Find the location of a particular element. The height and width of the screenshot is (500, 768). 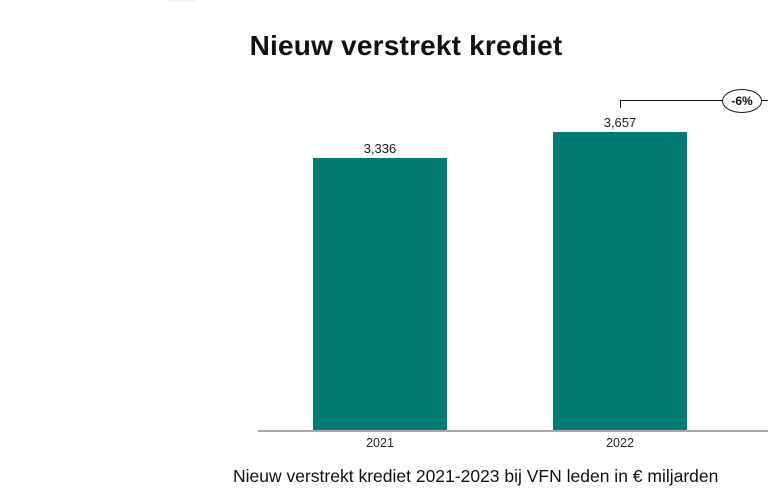

bar-2021 is located at coordinates (380, 294).